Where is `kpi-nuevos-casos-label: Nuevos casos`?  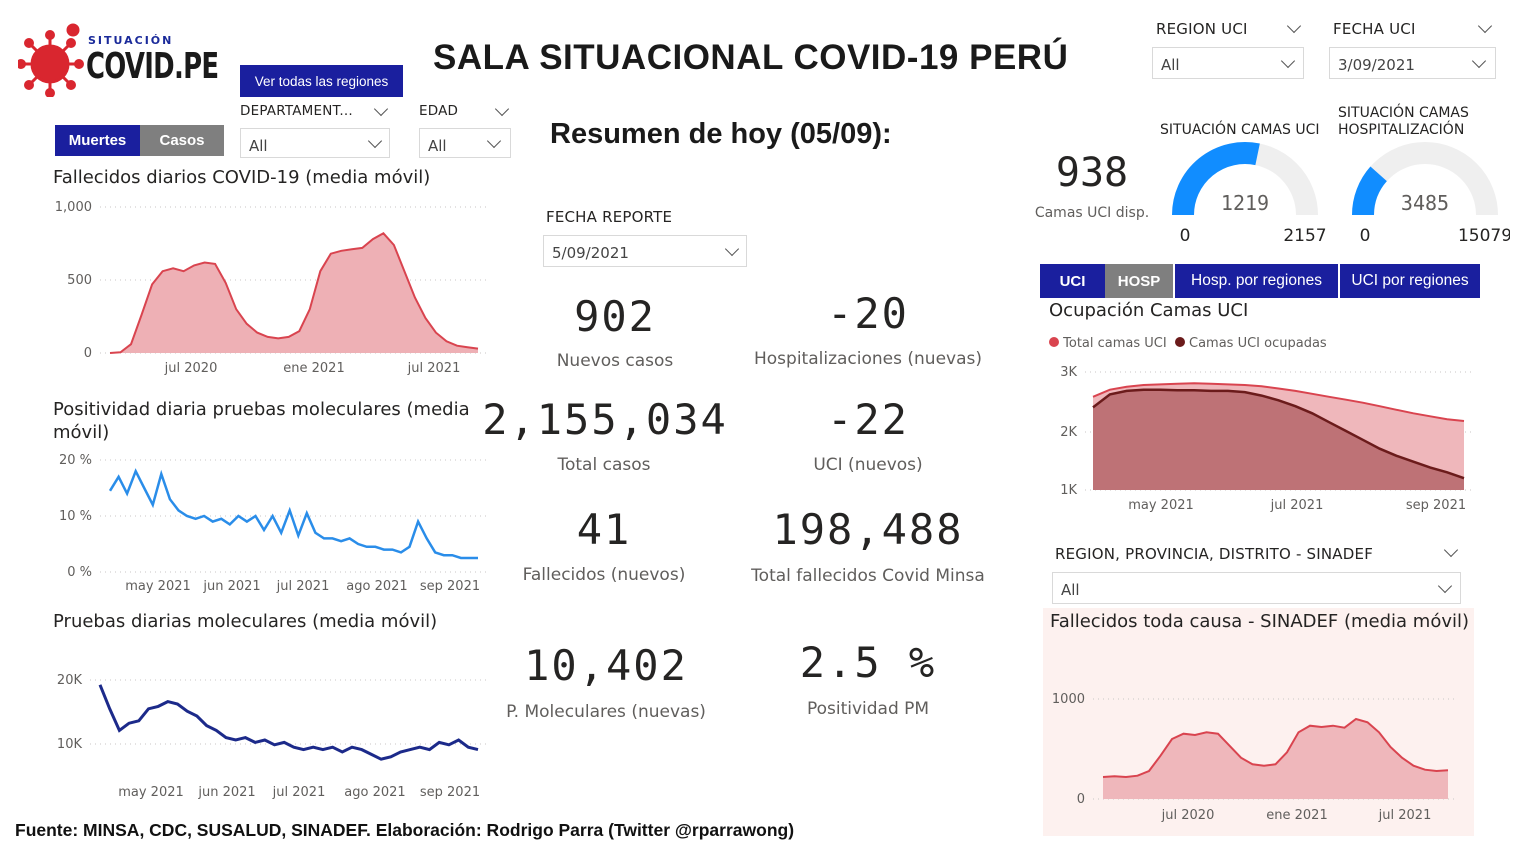
kpi-nuevos-casos-label: Nuevos casos is located at coordinates (615, 361).